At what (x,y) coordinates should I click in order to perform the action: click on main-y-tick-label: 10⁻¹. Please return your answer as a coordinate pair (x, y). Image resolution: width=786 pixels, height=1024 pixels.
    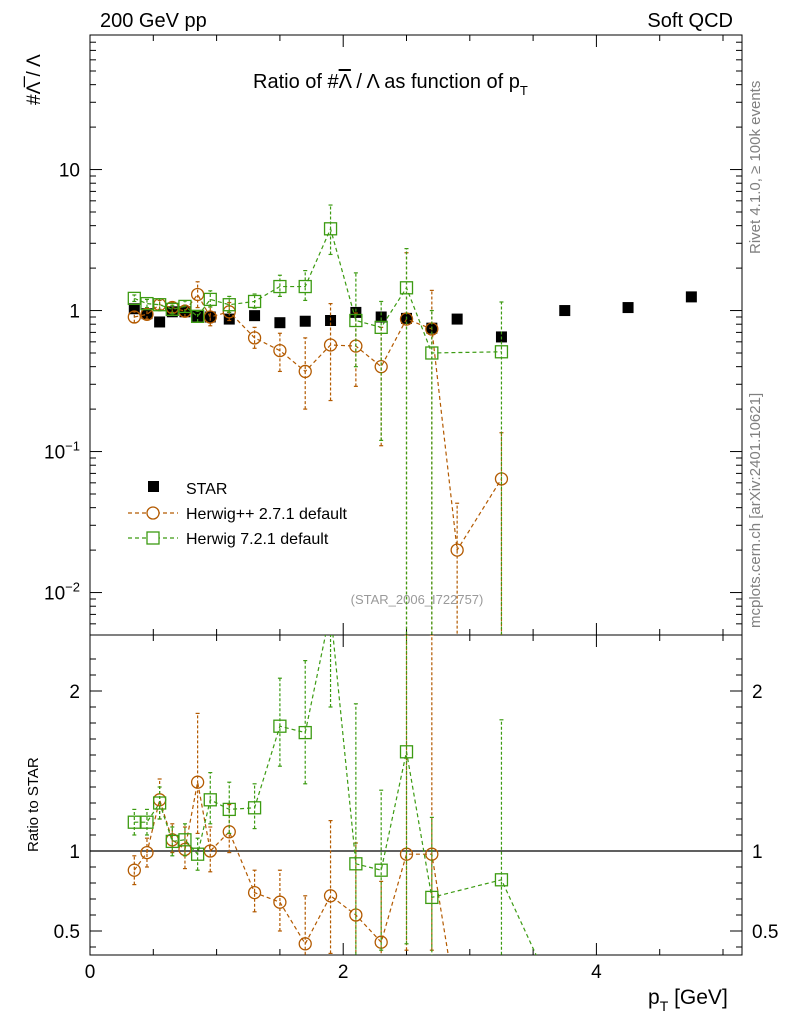
    Looking at the image, I should click on (62, 451).